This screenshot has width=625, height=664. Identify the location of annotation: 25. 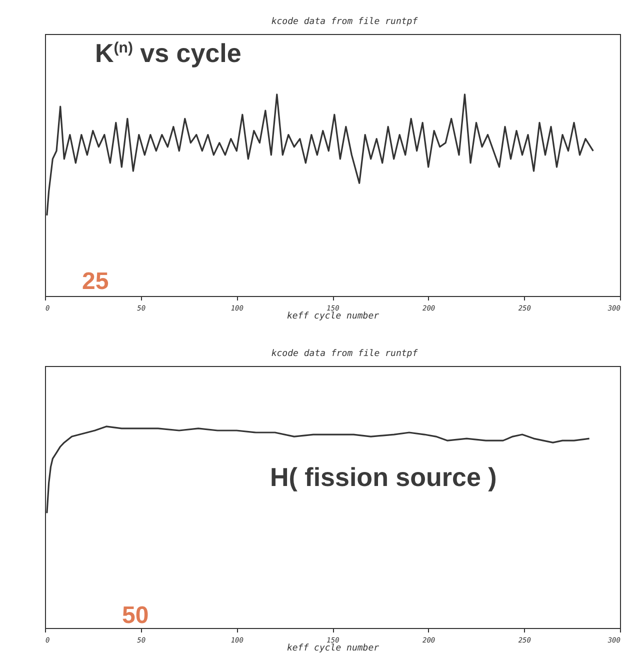
(95, 282).